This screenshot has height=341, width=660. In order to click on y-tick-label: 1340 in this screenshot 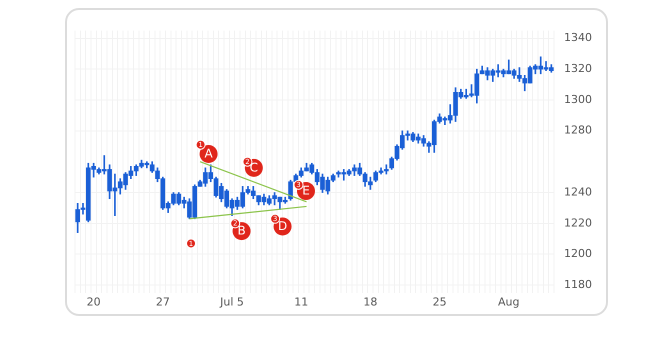, I will do `click(578, 37)`.